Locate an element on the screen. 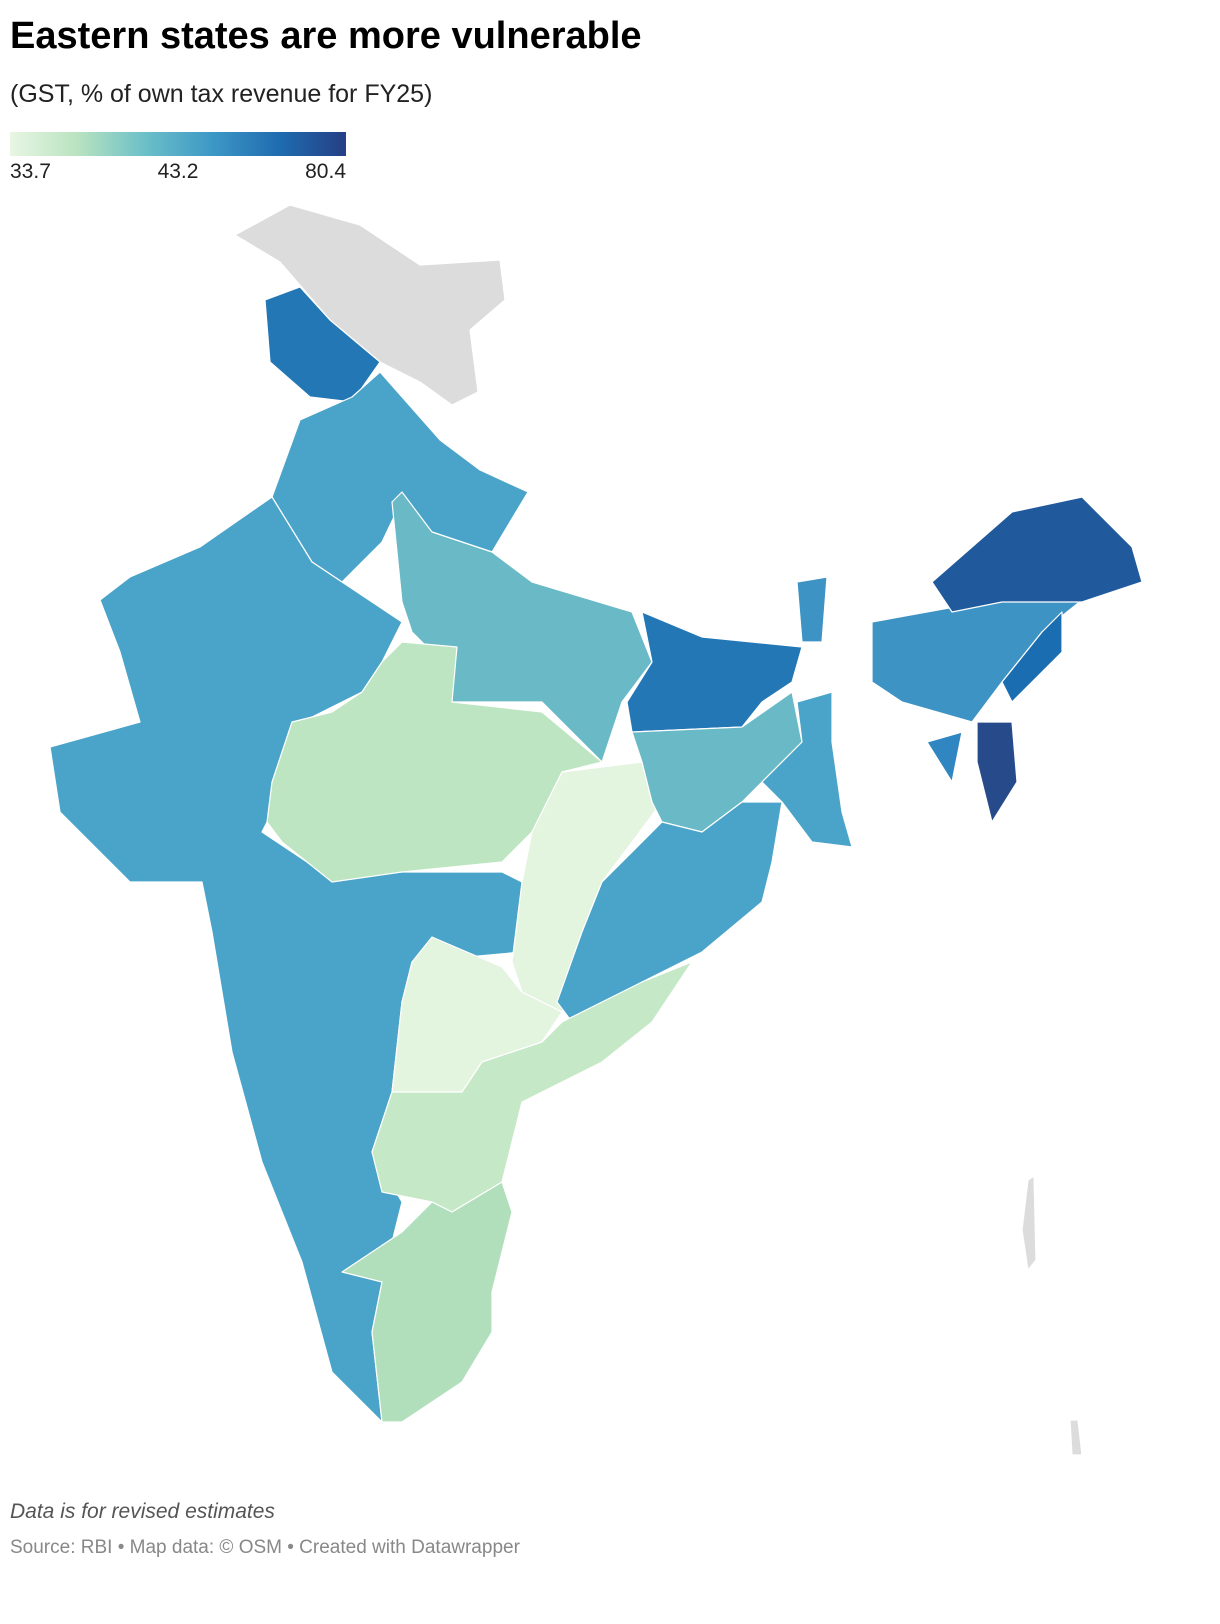  legend-tick-label: 80.4 is located at coordinates (325, 171).